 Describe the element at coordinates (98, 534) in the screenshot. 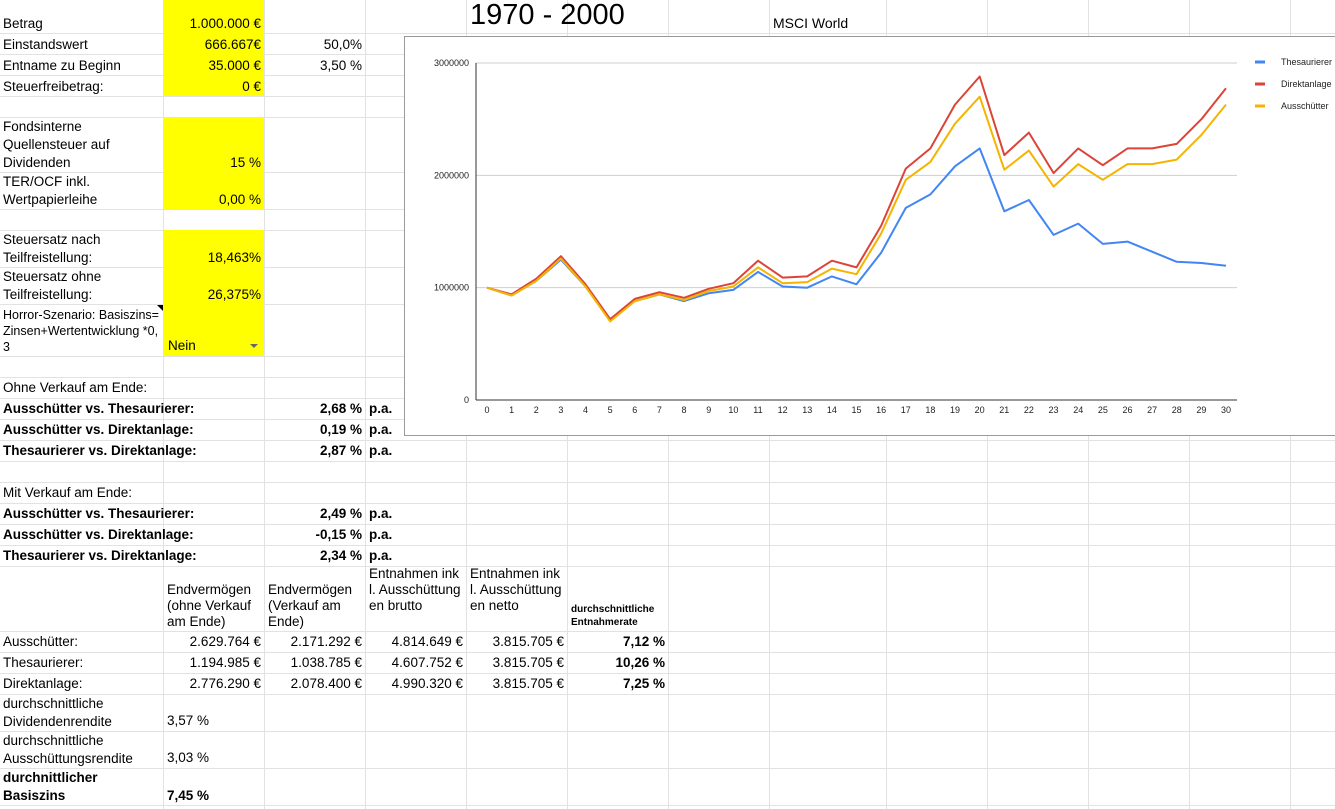

I see `mit-row-label: Ausschütter vs. Direktanlage:` at that location.